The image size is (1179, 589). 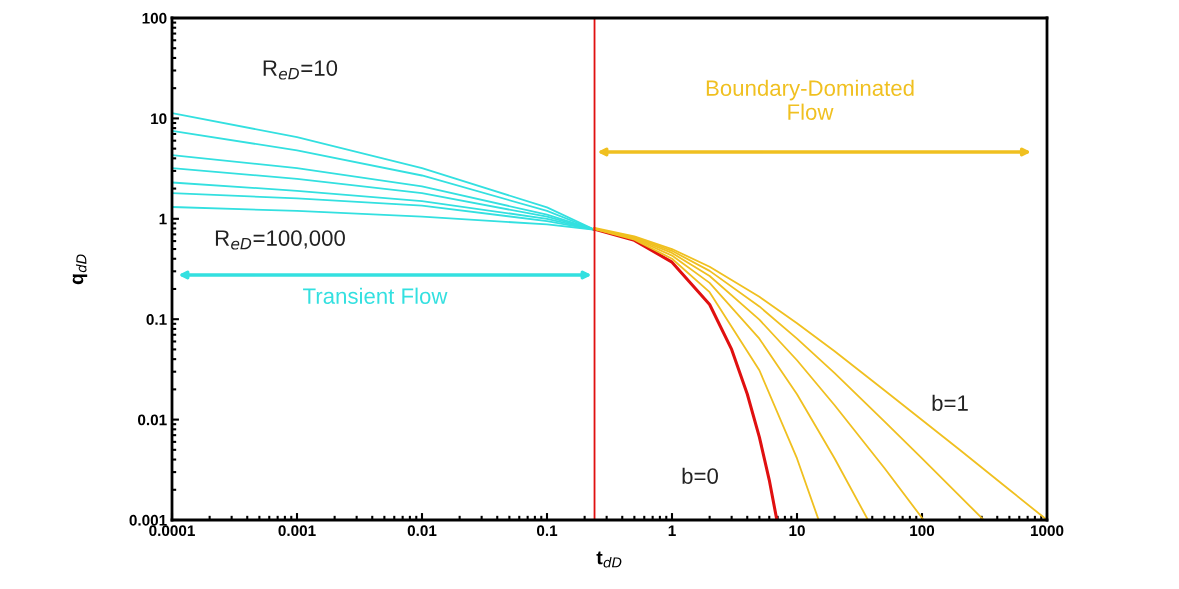 I want to click on y-tick-label: 10, so click(x=159, y=119).